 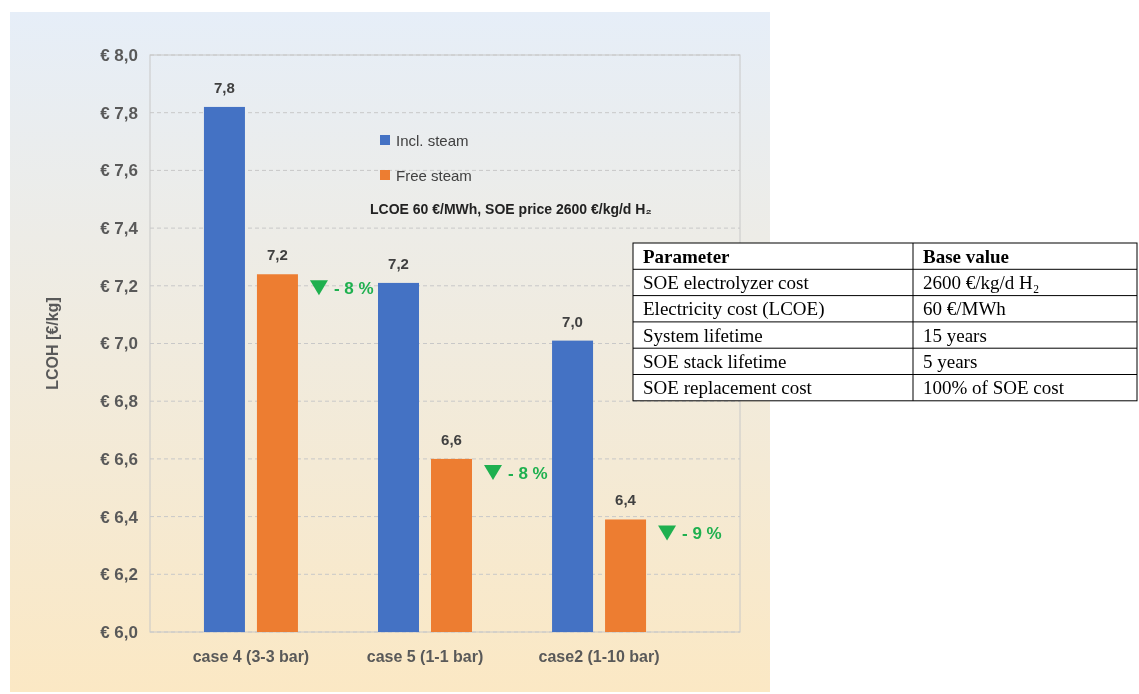 I want to click on text: 60 €/MWh, so click(x=965, y=309).